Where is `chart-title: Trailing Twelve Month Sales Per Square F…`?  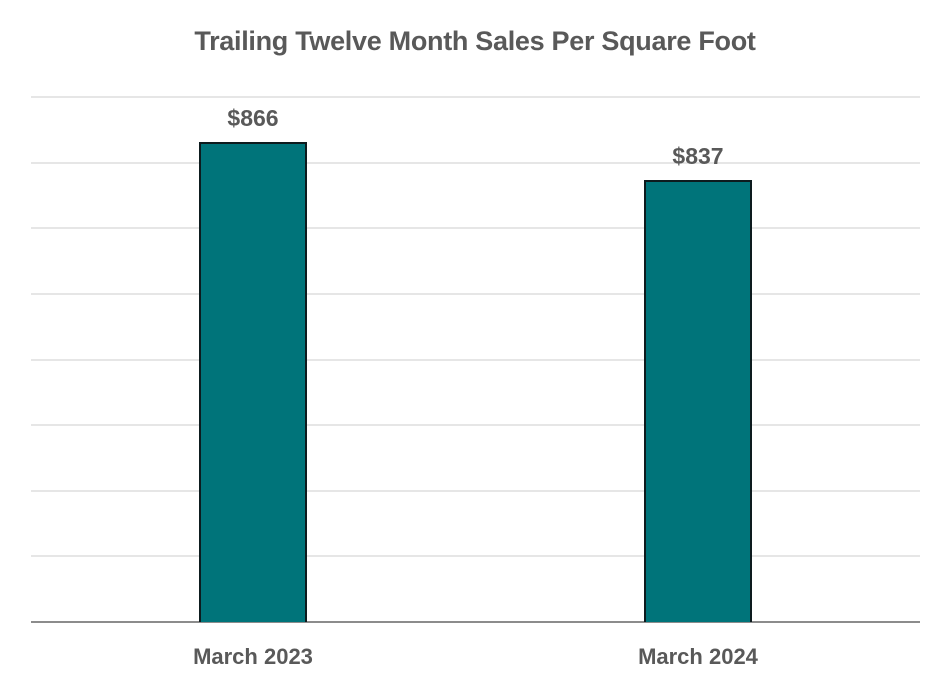
chart-title: Trailing Twelve Month Sales Per Square F… is located at coordinates (475, 41).